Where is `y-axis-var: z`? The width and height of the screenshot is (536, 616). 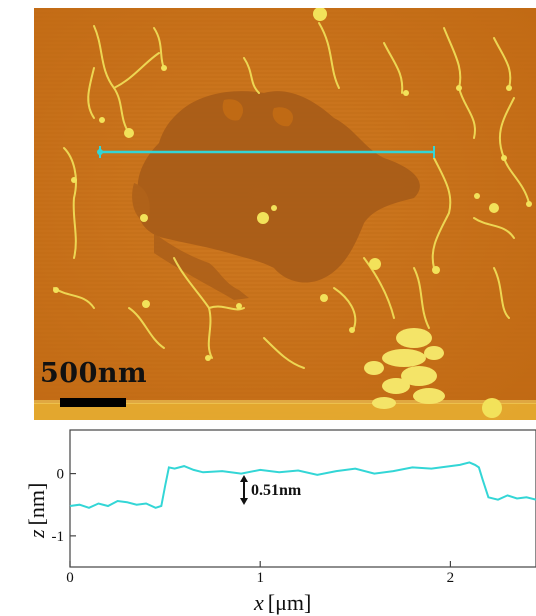 y-axis-var: z is located at coordinates (36, 534).